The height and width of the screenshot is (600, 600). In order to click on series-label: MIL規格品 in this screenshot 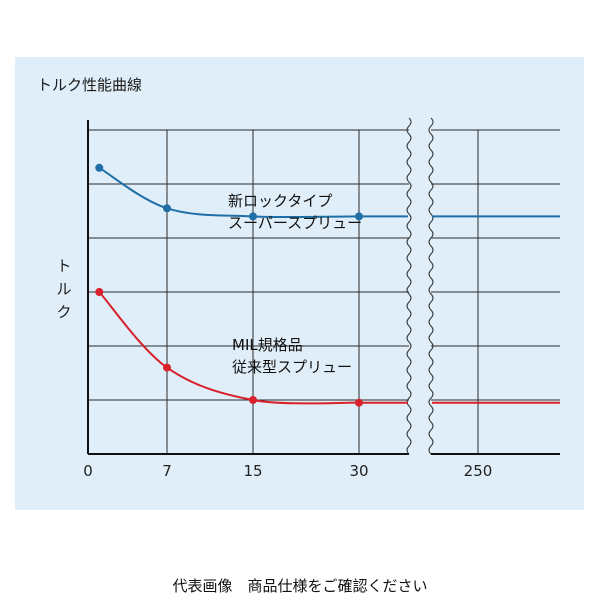, I will do `click(267, 345)`.